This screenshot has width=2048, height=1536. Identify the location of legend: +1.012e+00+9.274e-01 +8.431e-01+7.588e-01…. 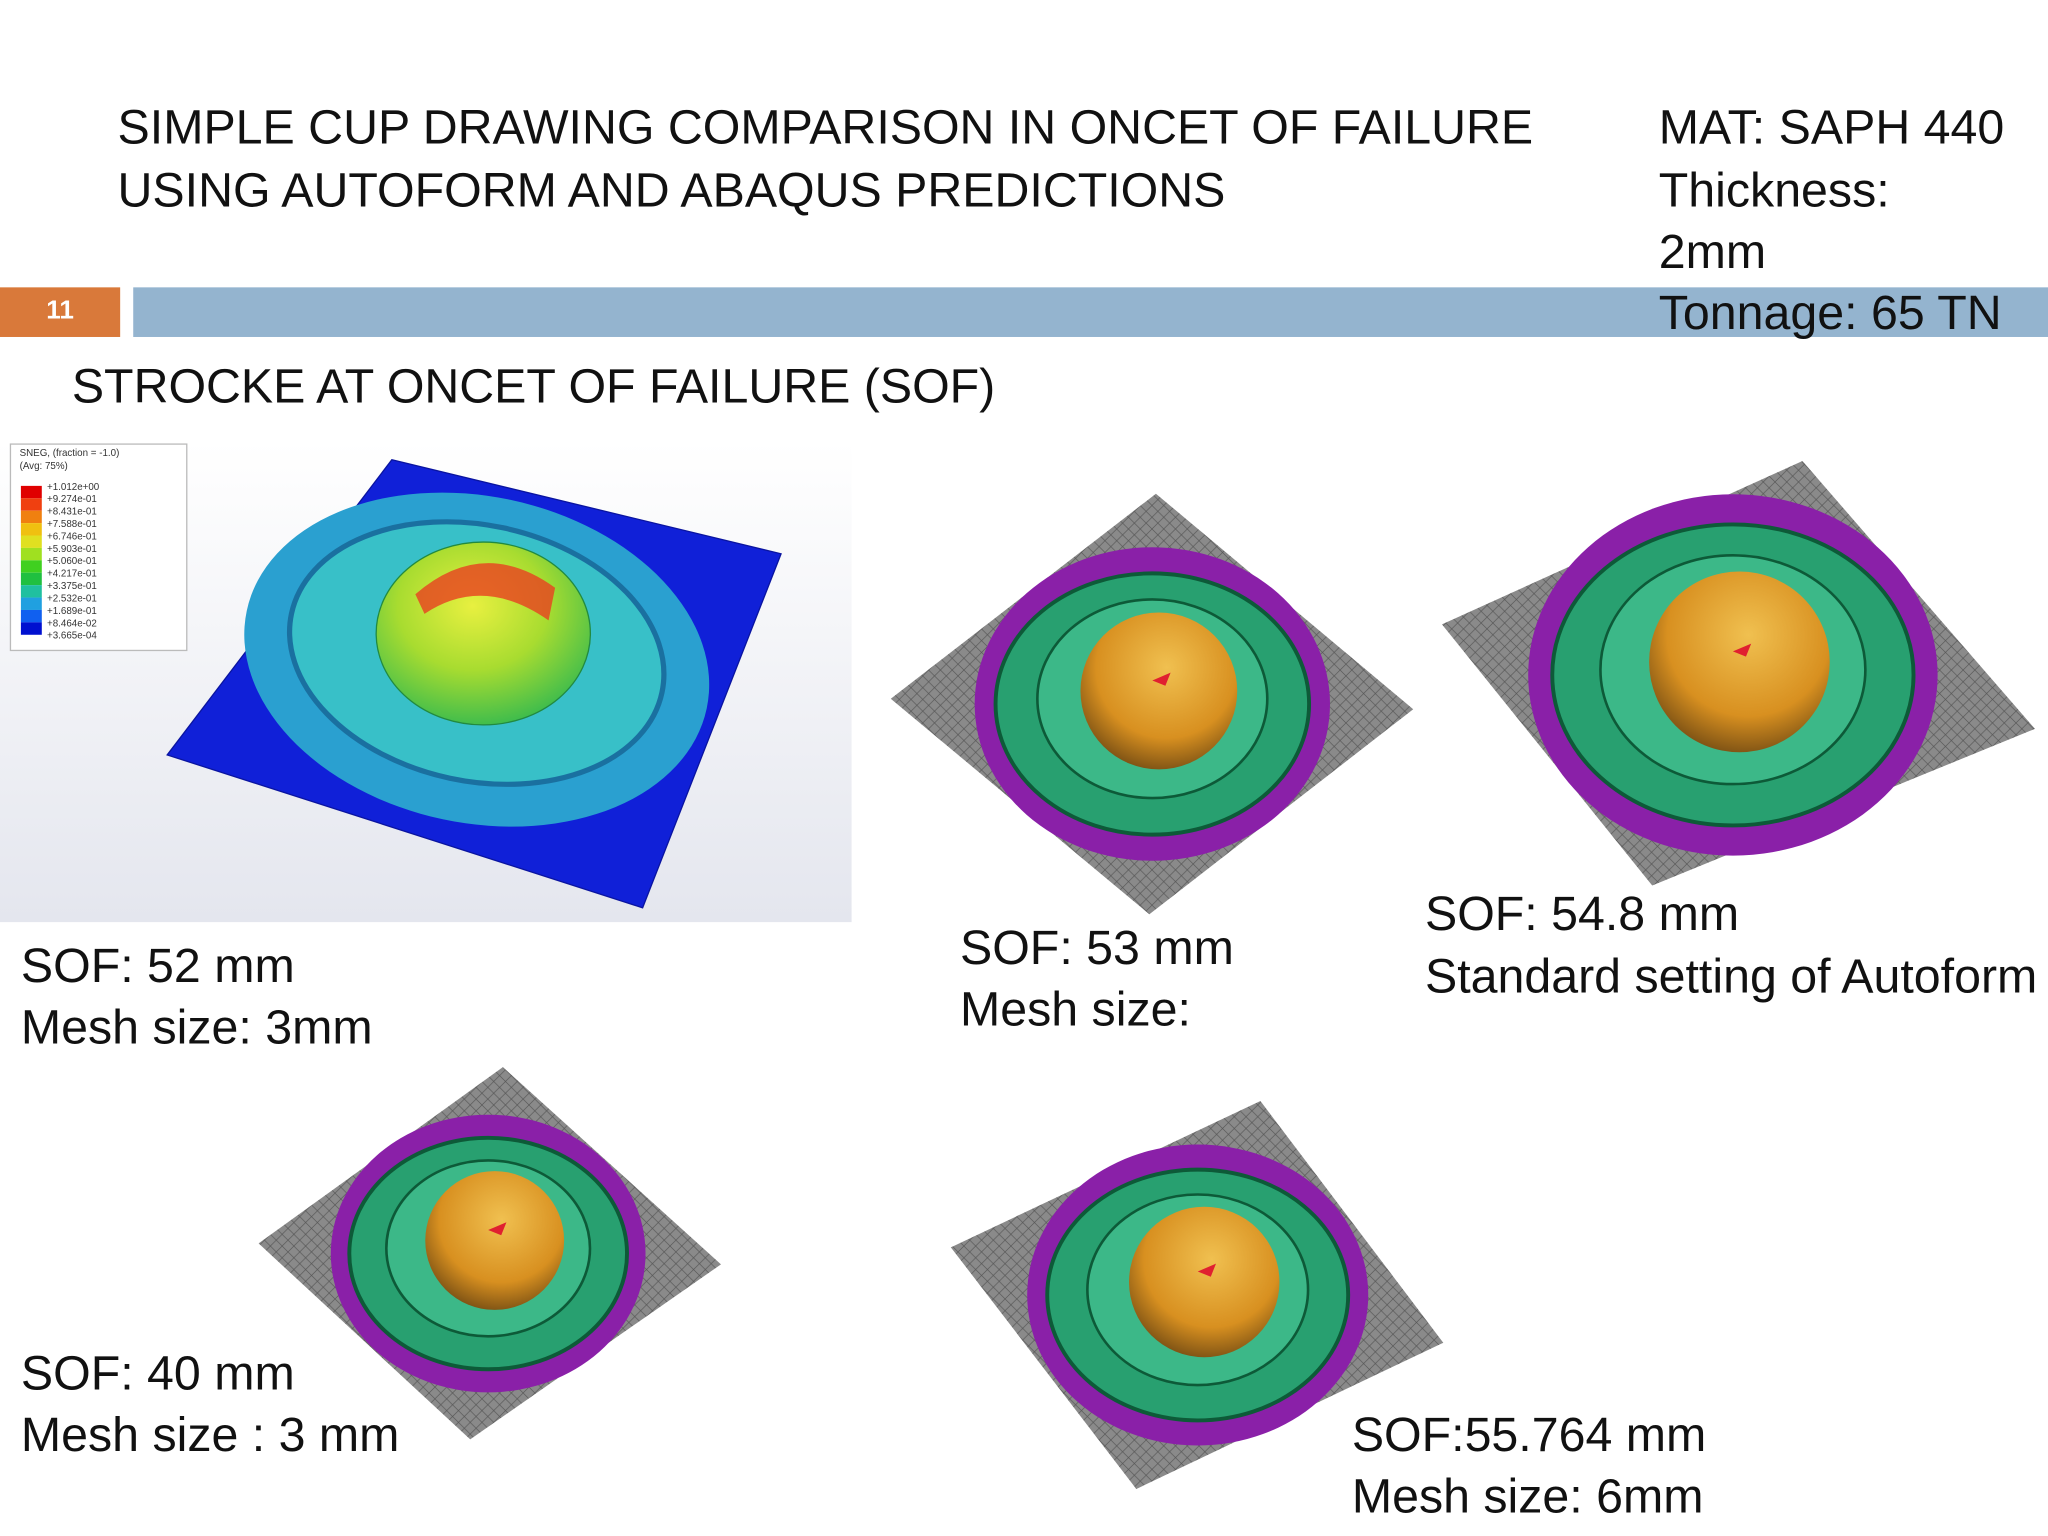
(60, 562).